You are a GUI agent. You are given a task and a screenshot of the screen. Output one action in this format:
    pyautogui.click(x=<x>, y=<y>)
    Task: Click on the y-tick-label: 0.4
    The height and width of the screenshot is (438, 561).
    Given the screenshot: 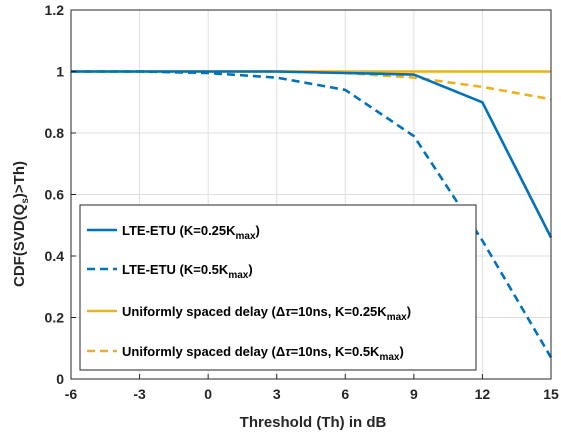 What is the action you would take?
    pyautogui.click(x=55, y=256)
    